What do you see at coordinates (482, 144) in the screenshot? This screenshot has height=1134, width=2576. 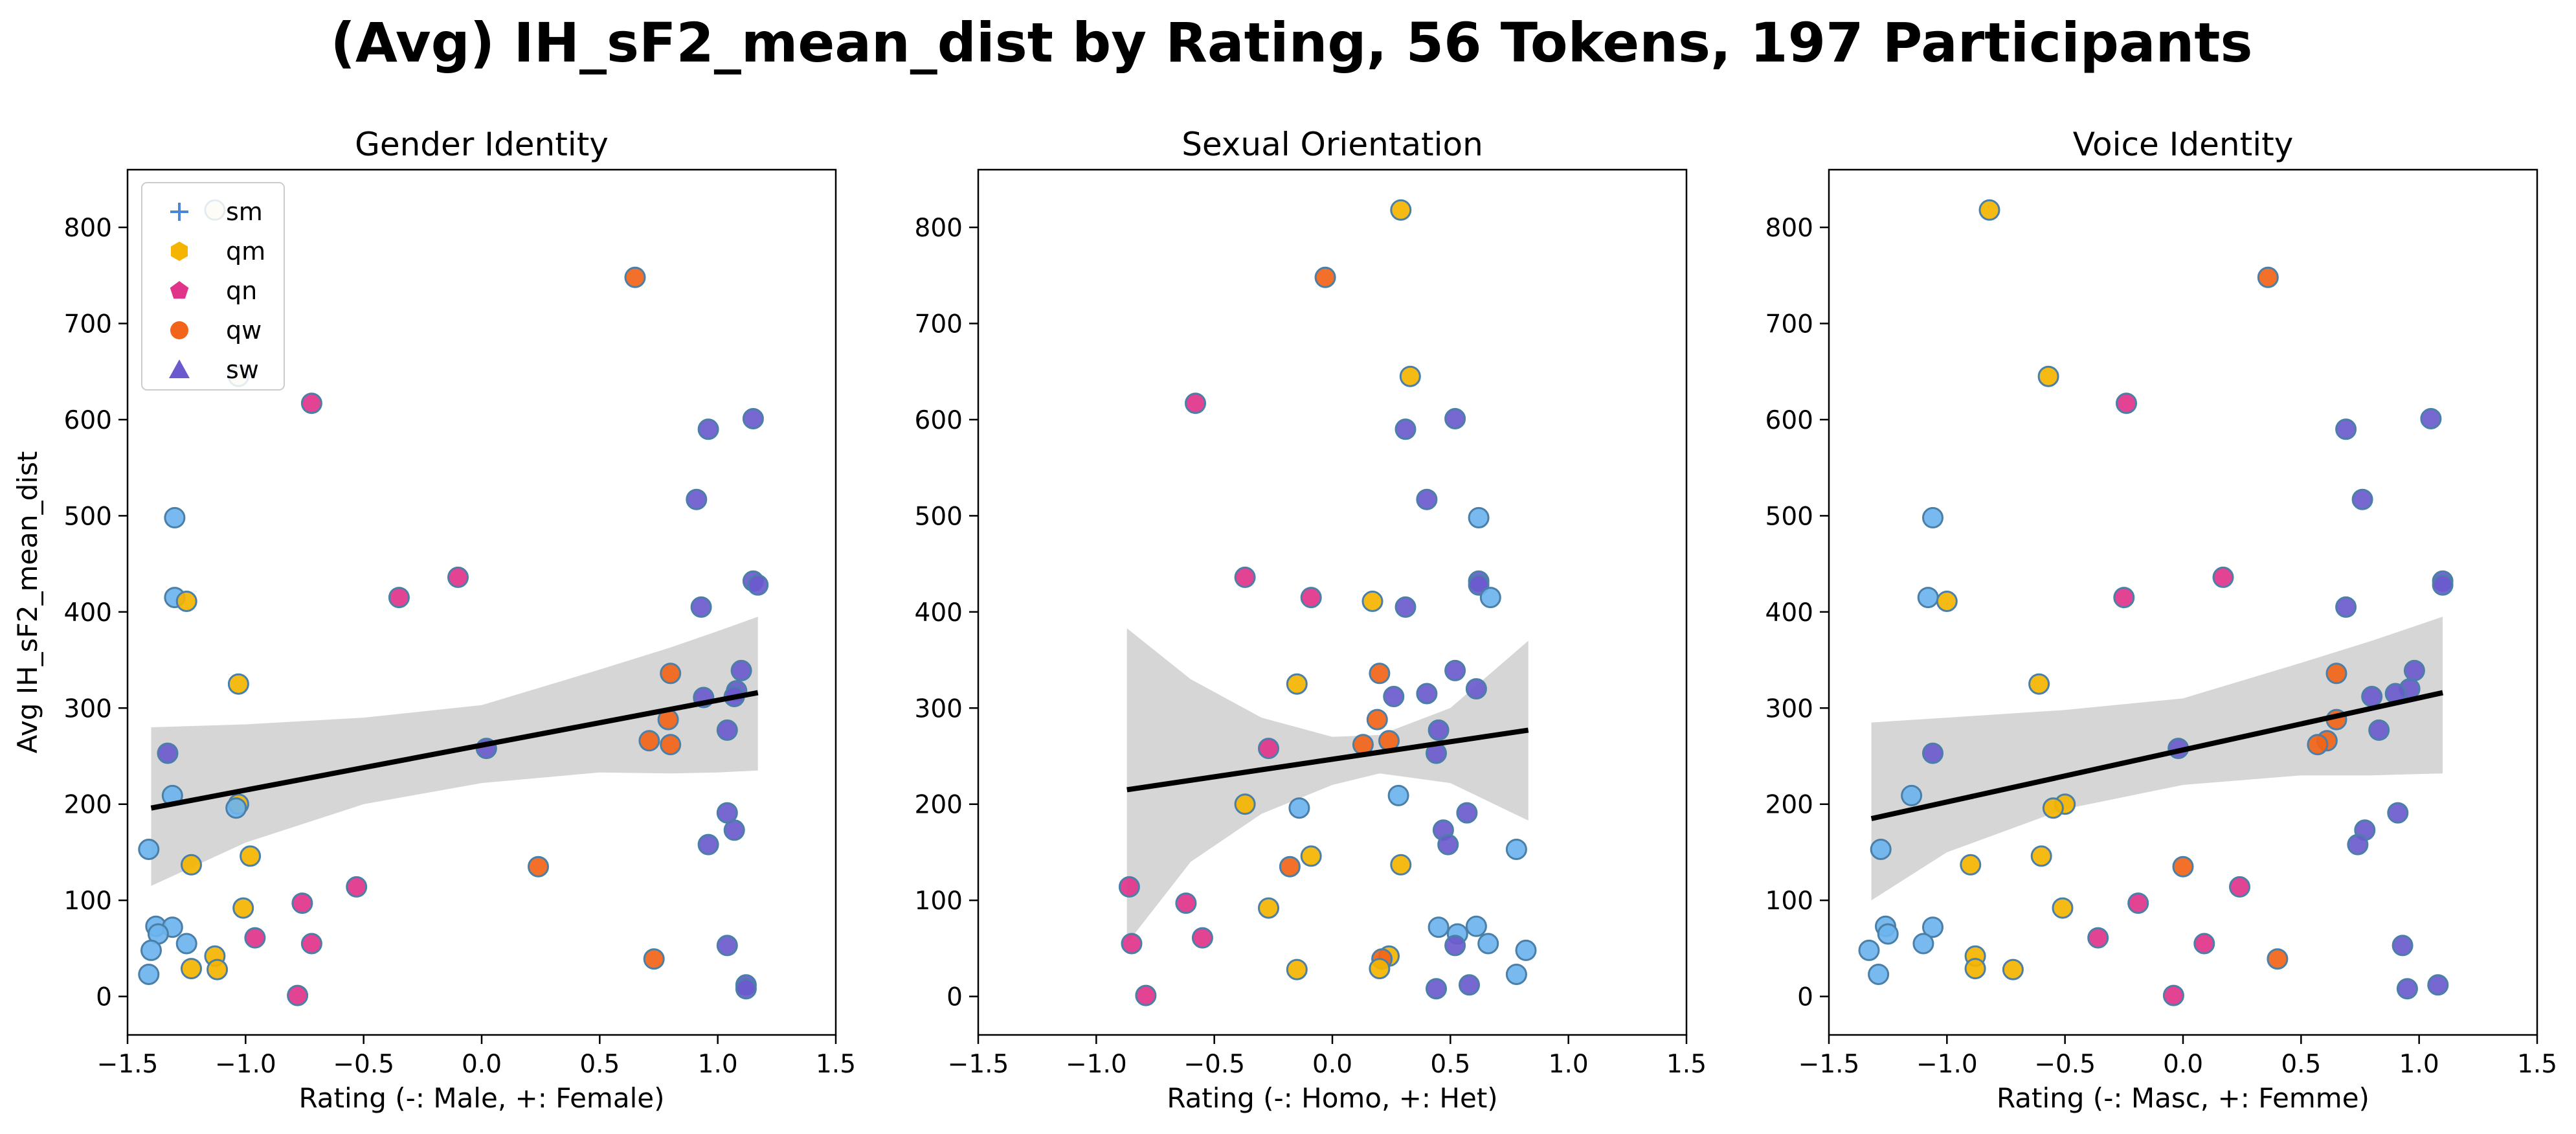 I see `panel-title: Gender Identity` at bounding box center [482, 144].